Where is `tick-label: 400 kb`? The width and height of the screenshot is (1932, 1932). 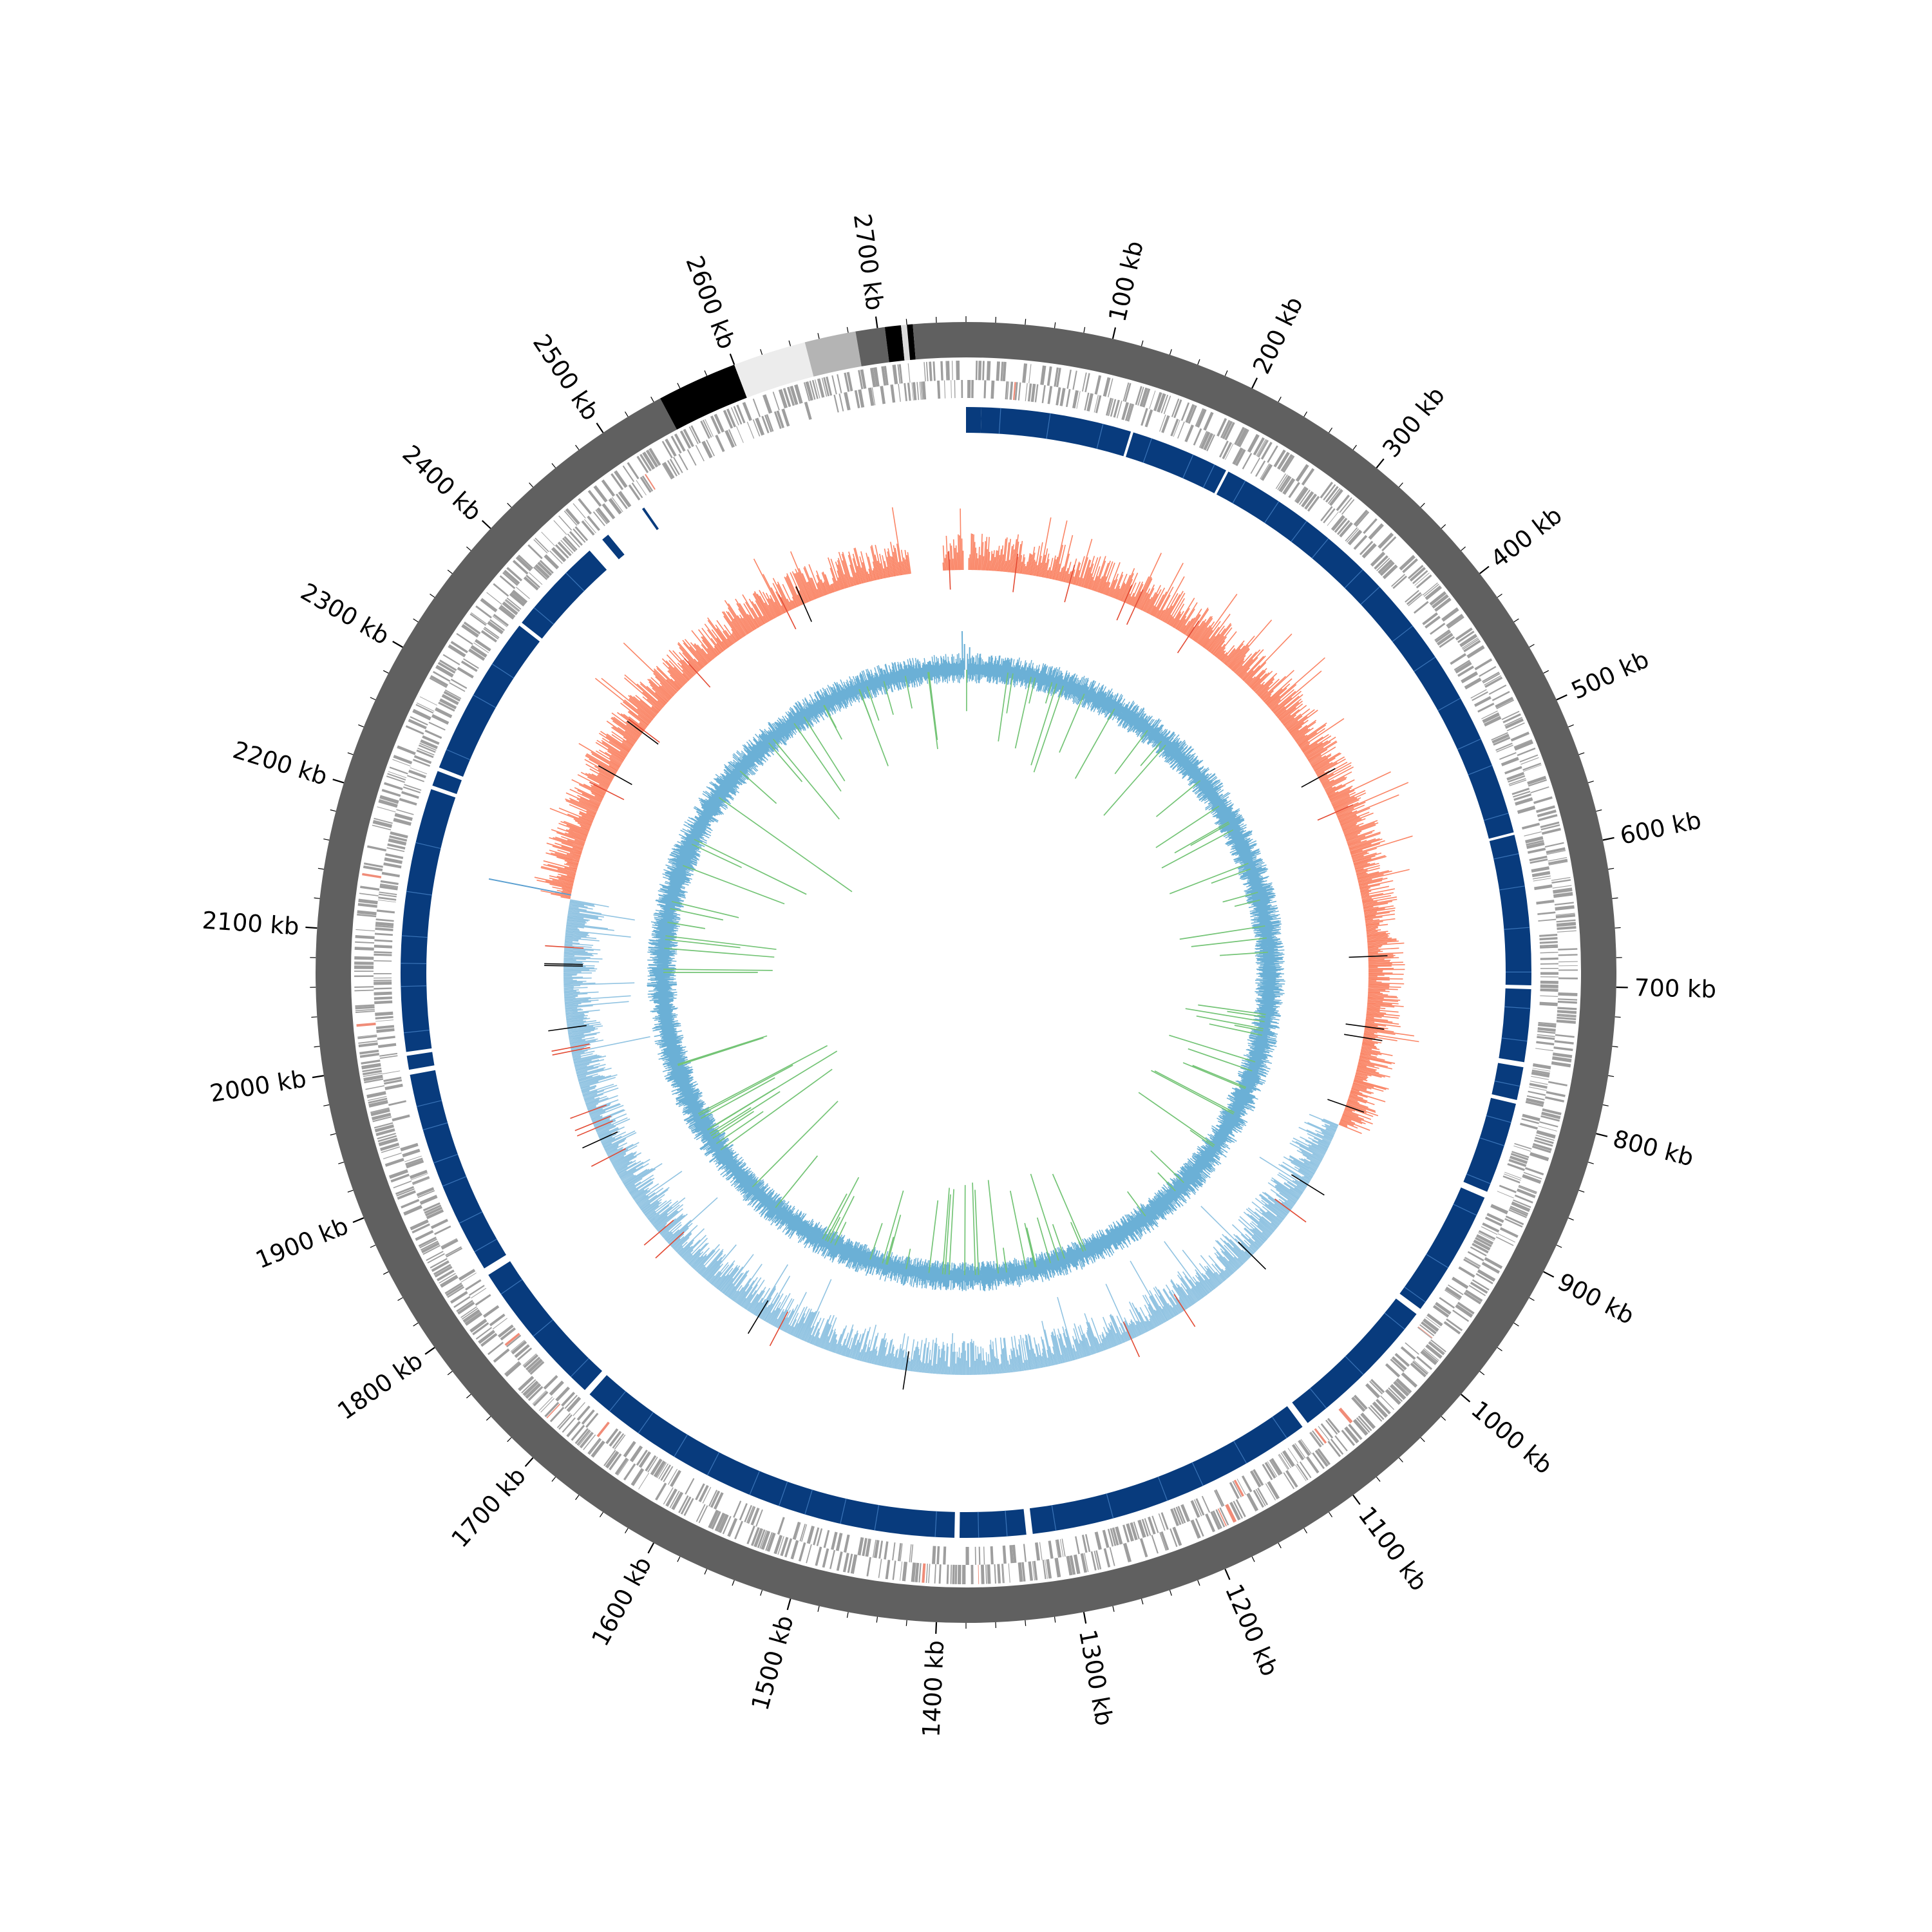
tick-label: 400 kb is located at coordinates (1527, 537).